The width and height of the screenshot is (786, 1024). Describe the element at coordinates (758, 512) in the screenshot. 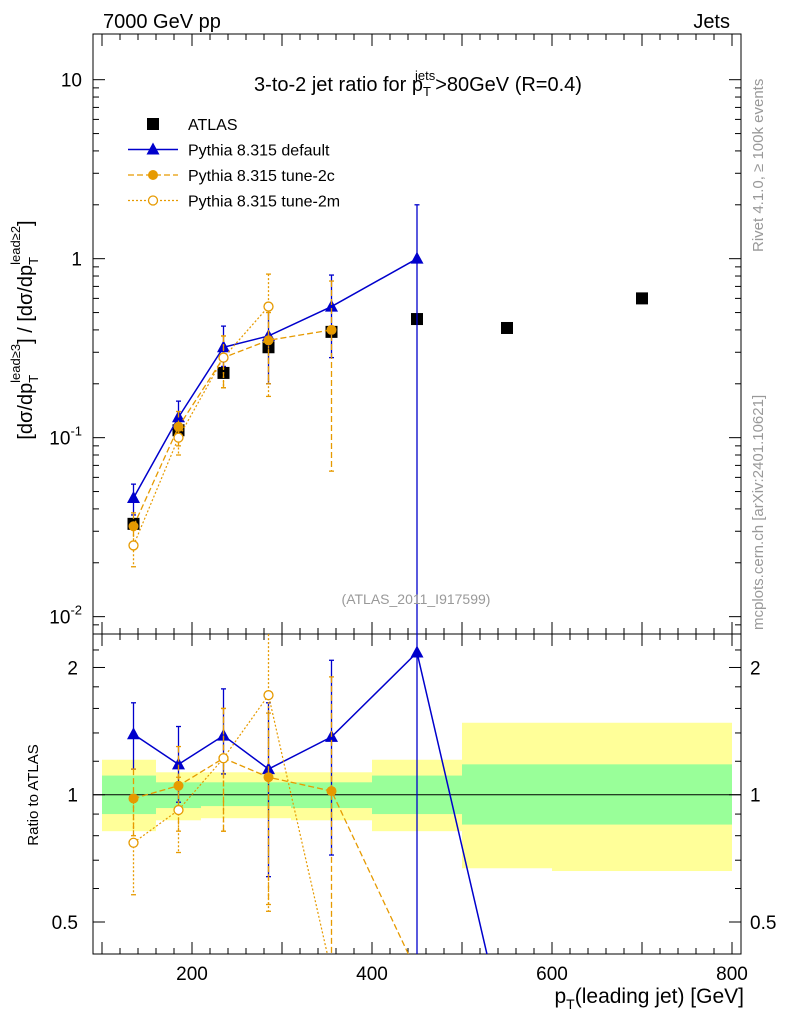

I see `mcplots-label: mcplots.cern.ch [arXiv:2401.10621]` at that location.